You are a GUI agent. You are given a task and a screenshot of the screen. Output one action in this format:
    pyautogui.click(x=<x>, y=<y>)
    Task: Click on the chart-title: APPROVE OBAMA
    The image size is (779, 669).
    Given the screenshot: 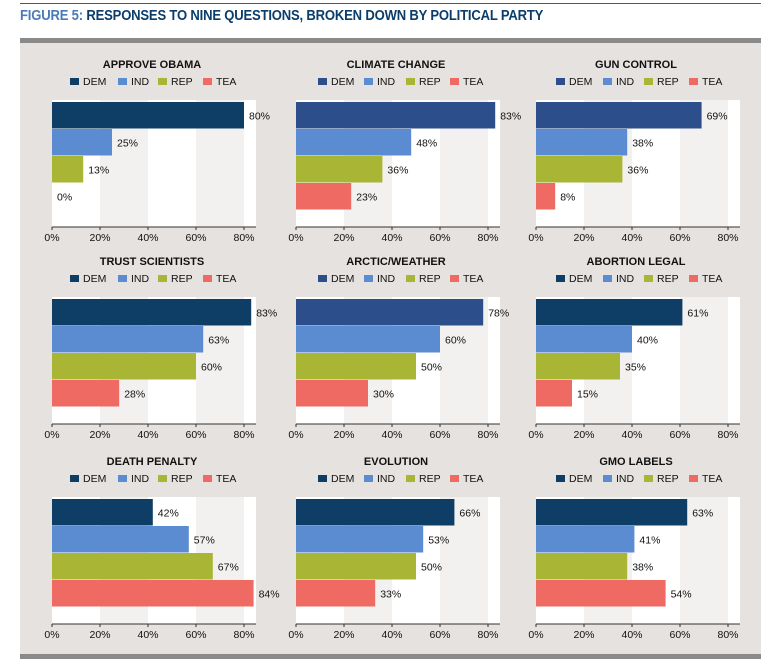 What is the action you would take?
    pyautogui.click(x=152, y=65)
    